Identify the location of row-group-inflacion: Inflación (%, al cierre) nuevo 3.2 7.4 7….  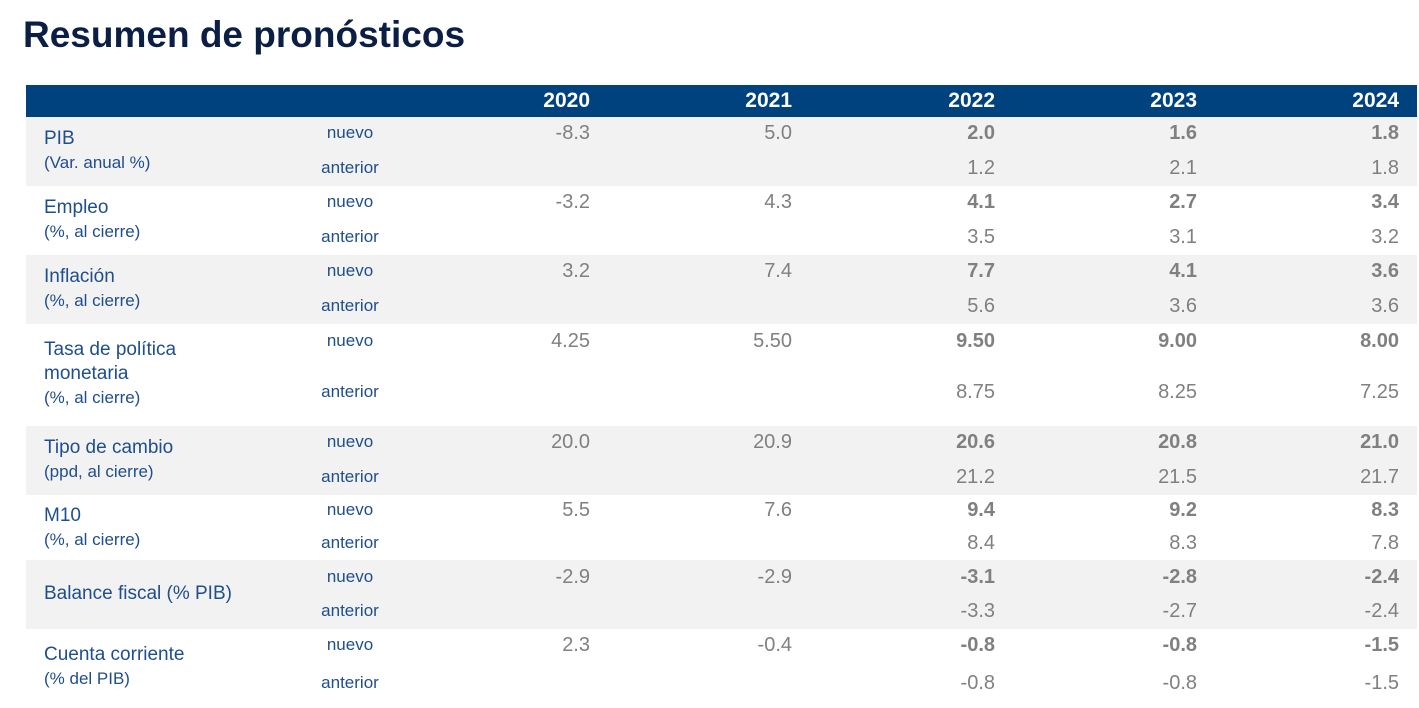
(721, 289).